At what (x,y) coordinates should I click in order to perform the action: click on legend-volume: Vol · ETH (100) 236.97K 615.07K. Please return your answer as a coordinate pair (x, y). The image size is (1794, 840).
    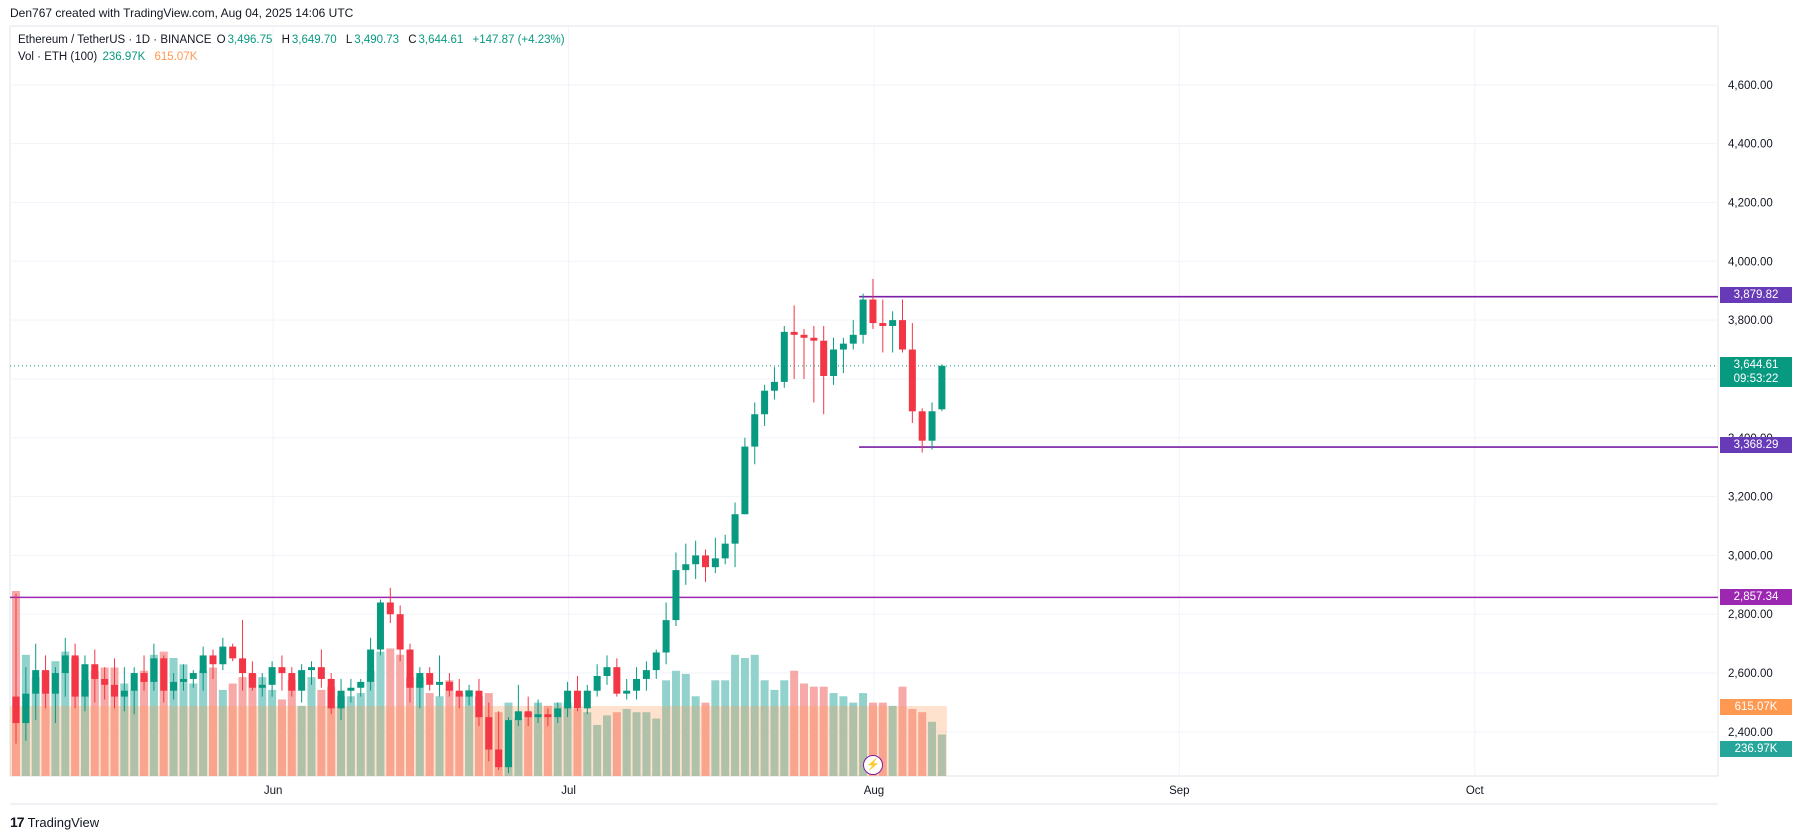
    Looking at the image, I should click on (108, 57).